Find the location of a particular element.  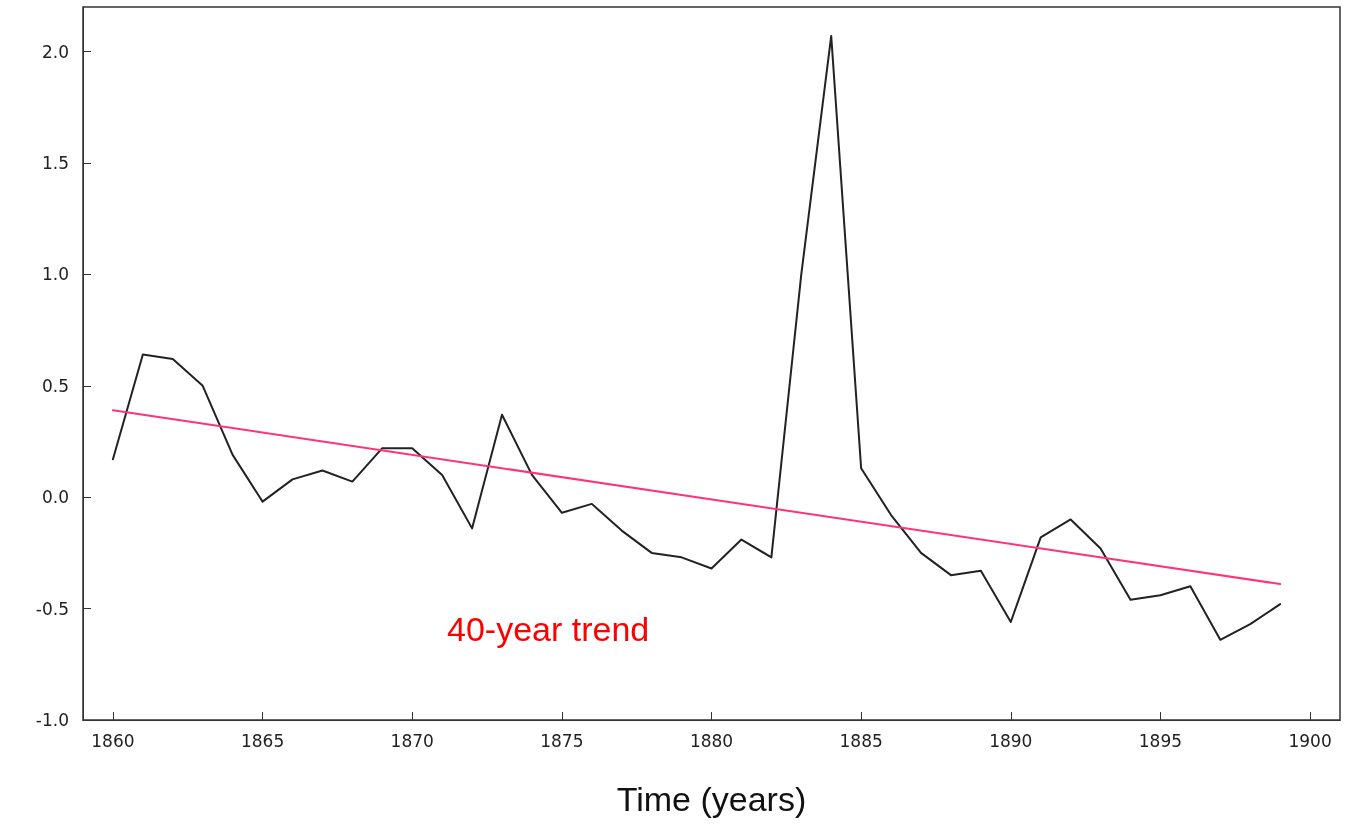

annotation: 40-year trend is located at coordinates (548, 629).